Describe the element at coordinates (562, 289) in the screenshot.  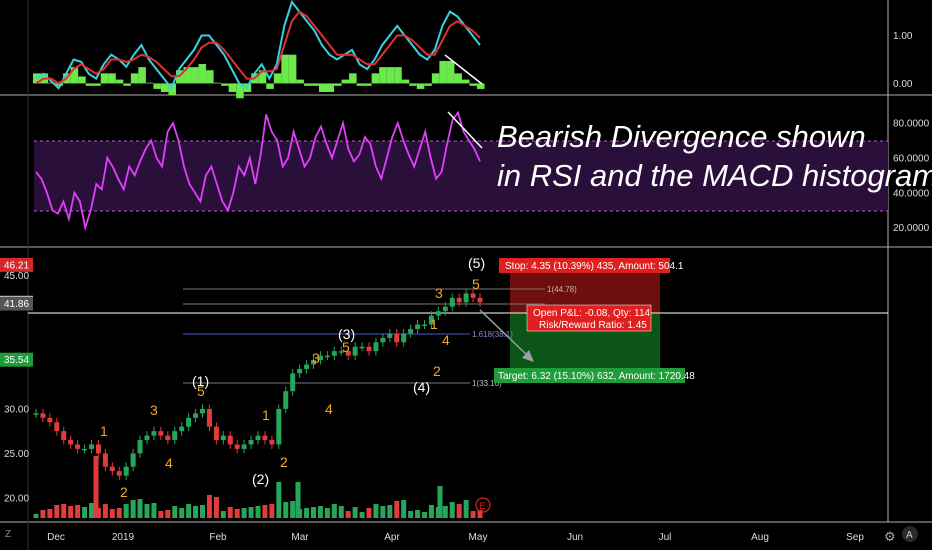
I see `fib-label-upper: 1(44.78)` at that location.